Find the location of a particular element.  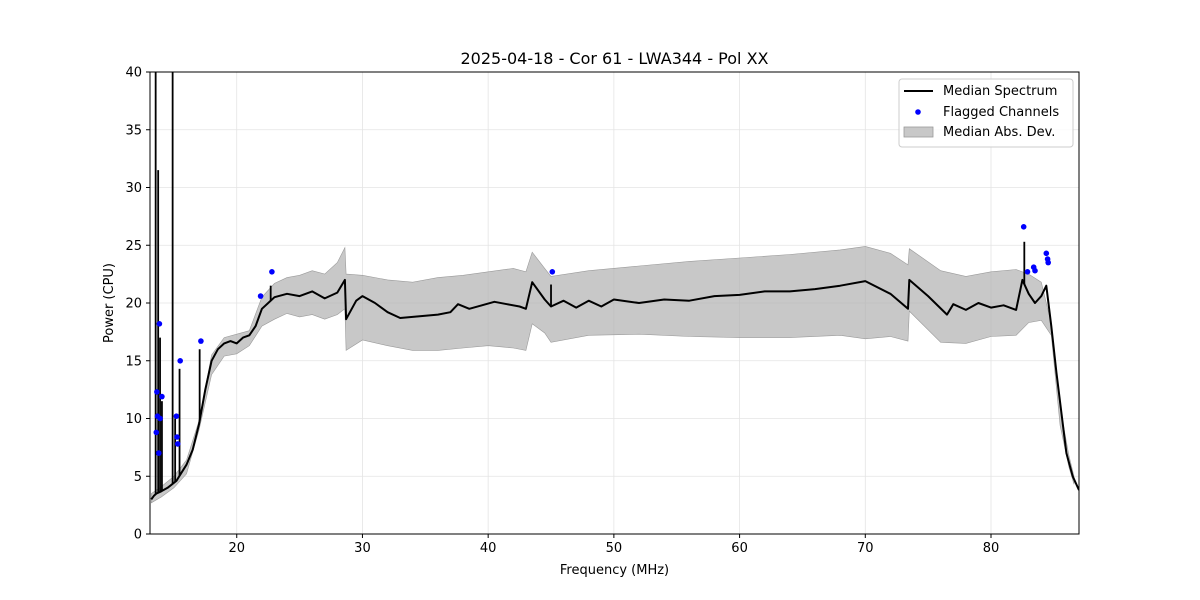

y-tick-label: 40 is located at coordinates (133, 73).